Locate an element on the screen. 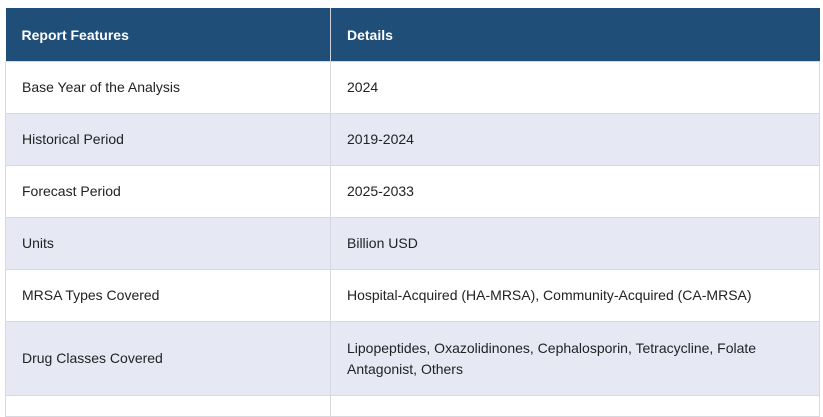  row-feature-cell: Units is located at coordinates (168, 243).